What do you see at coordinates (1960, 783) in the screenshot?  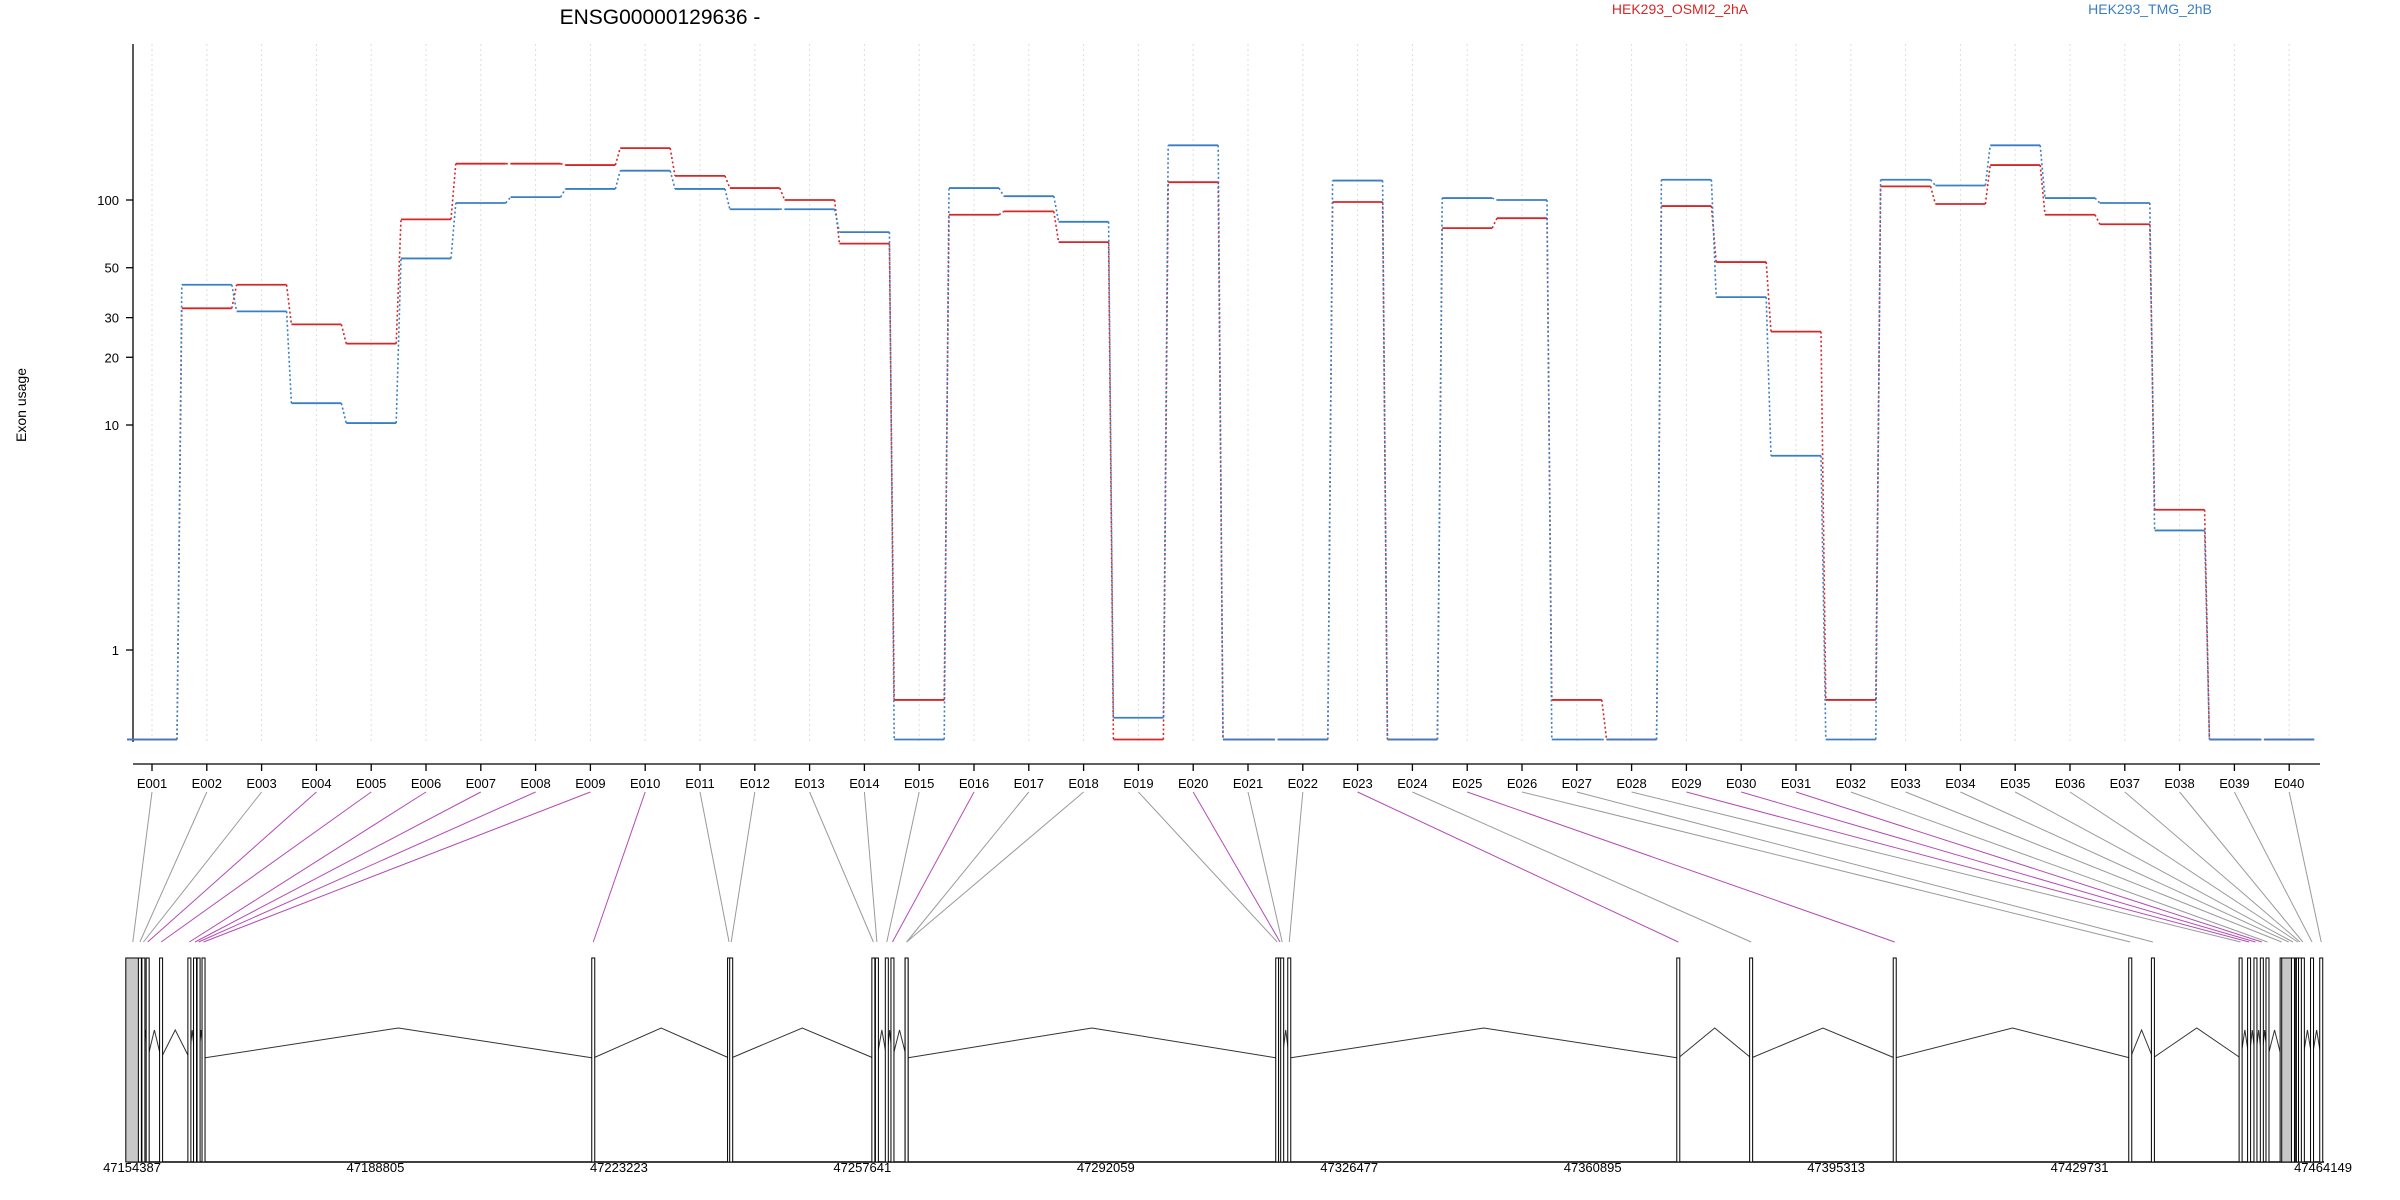 I see `x-tick-label: E034` at bounding box center [1960, 783].